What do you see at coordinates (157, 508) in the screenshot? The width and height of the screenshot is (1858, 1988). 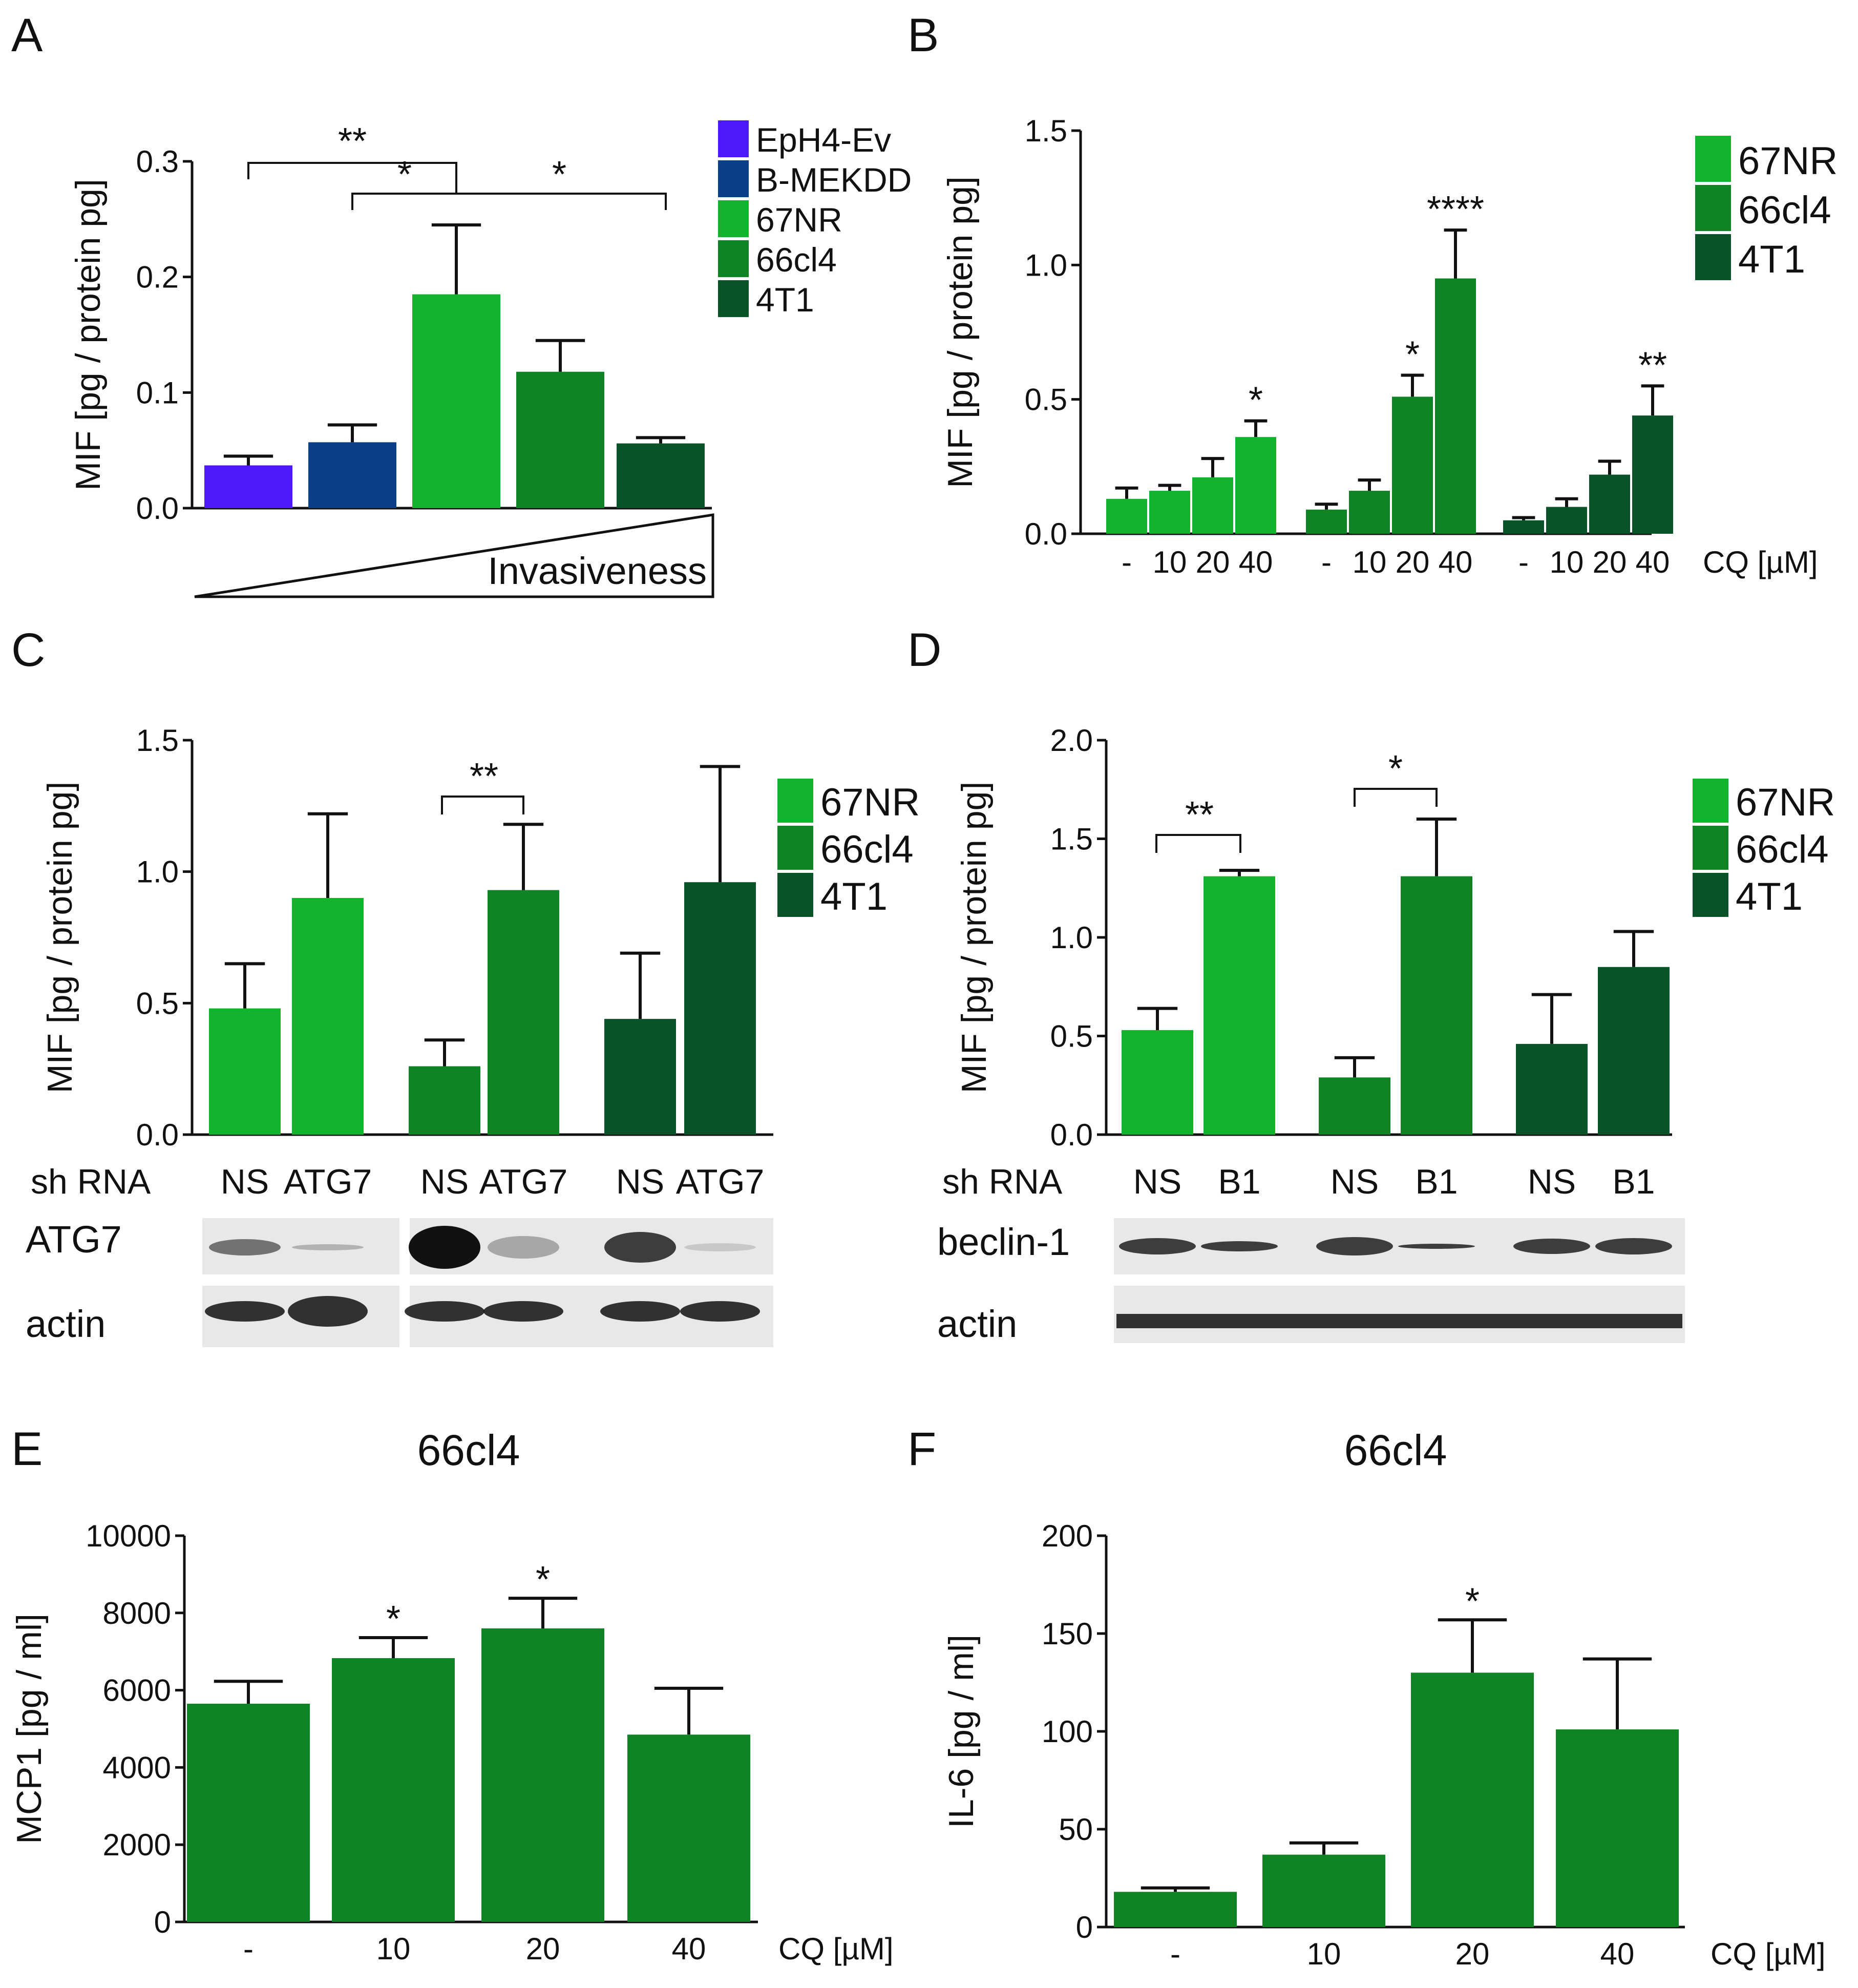 I see `a-y-tick-label: 0.0` at bounding box center [157, 508].